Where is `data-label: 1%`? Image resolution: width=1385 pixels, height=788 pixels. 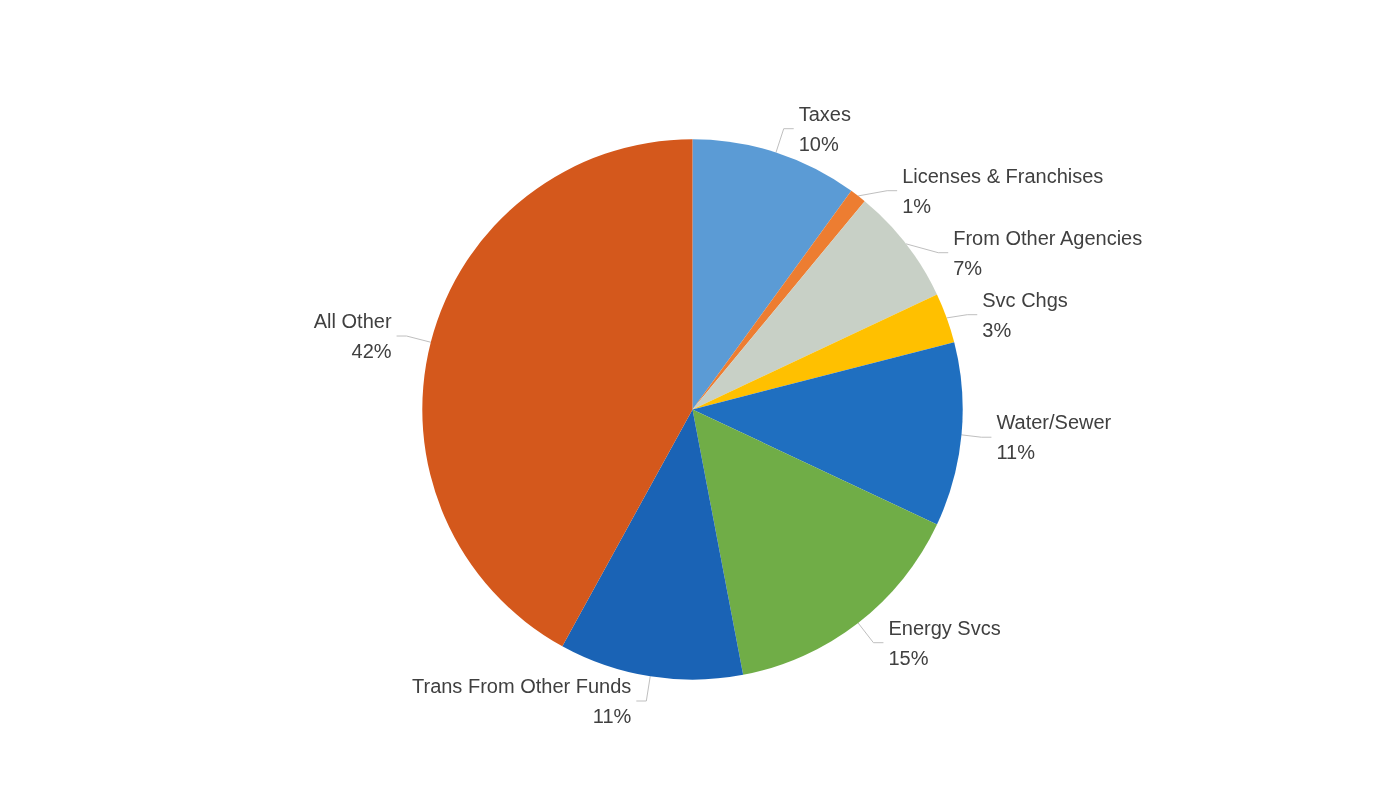
data-label: 1% is located at coordinates (917, 205).